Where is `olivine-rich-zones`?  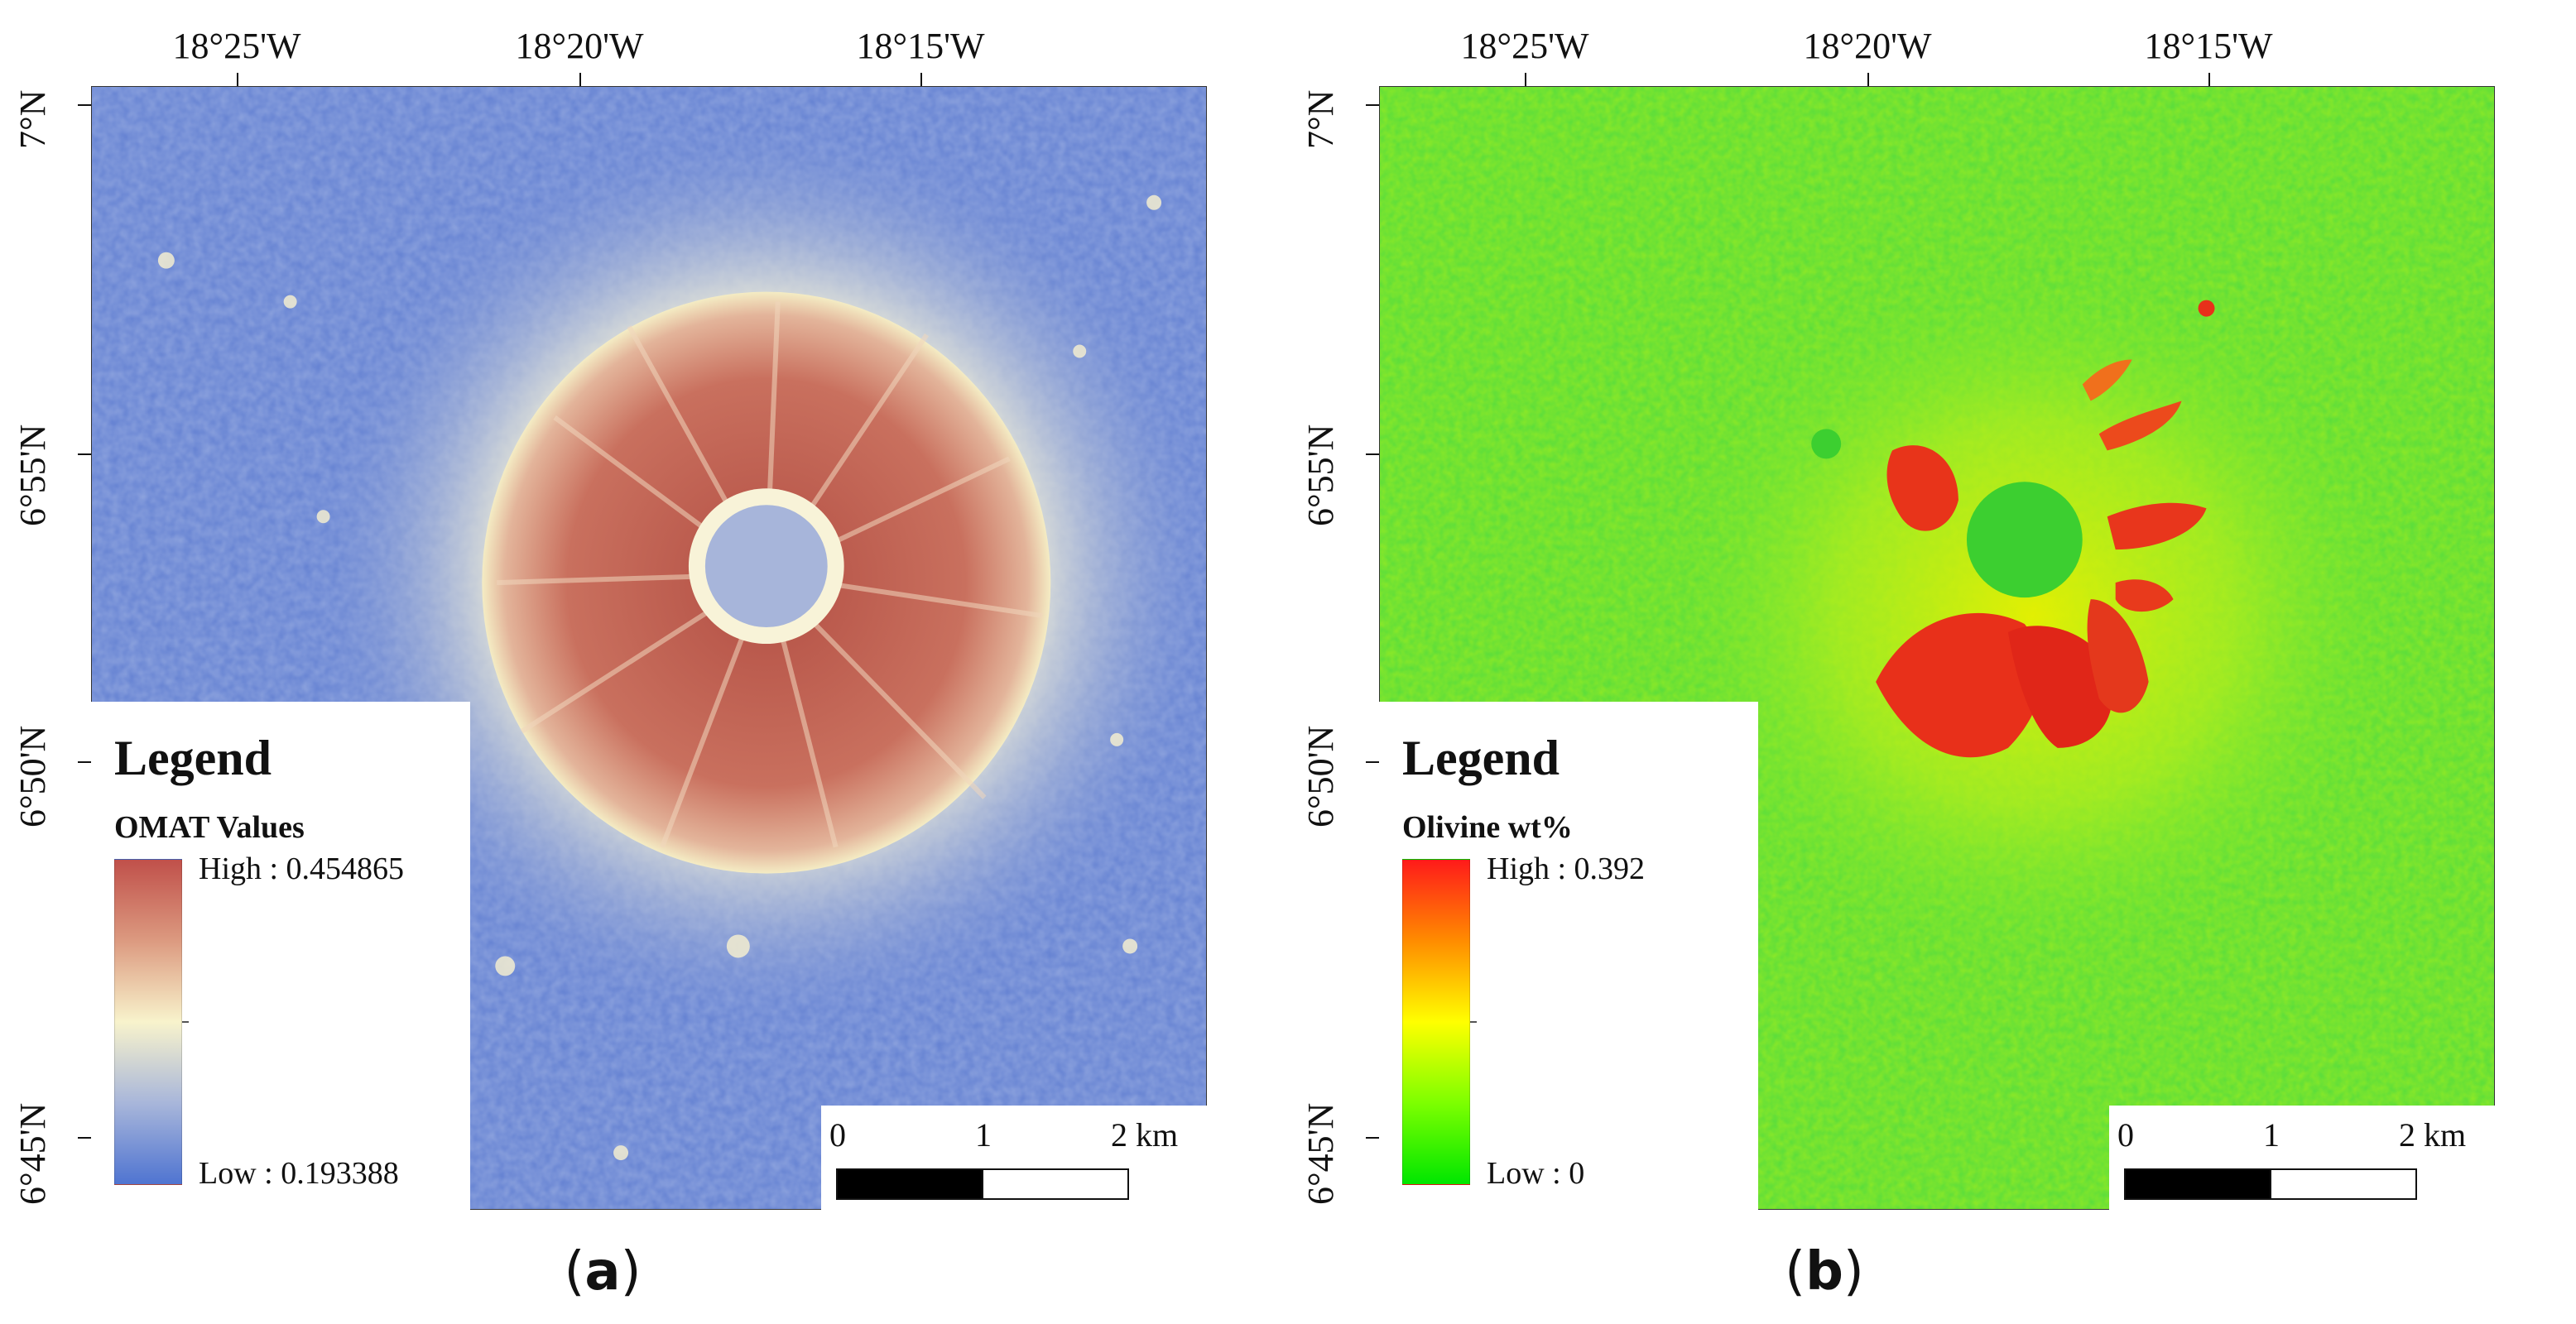
olivine-rich-zones is located at coordinates (2045, 529).